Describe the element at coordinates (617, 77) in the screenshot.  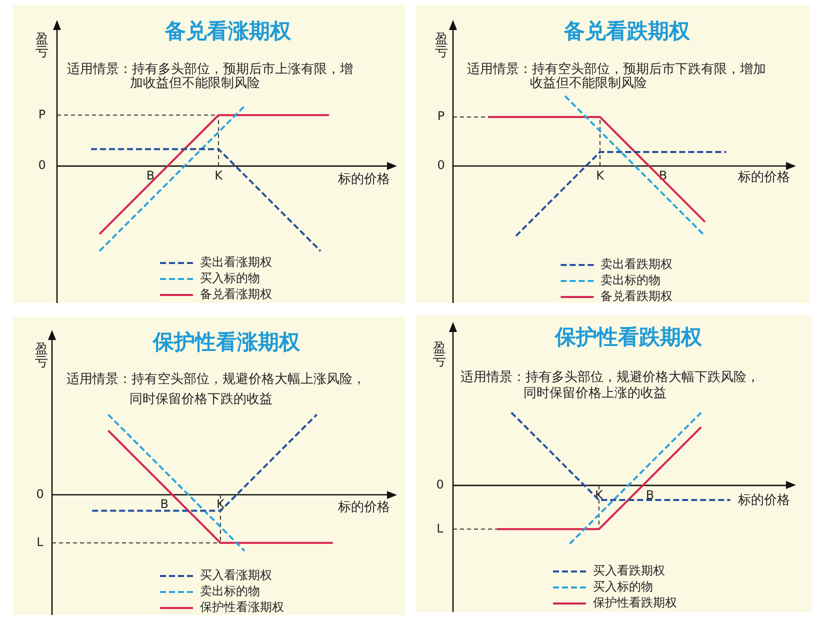
I see `chart-subtitle: 适用情景：持有空头部位，预期后市下跌有限，增加收益但不能限制风险` at that location.